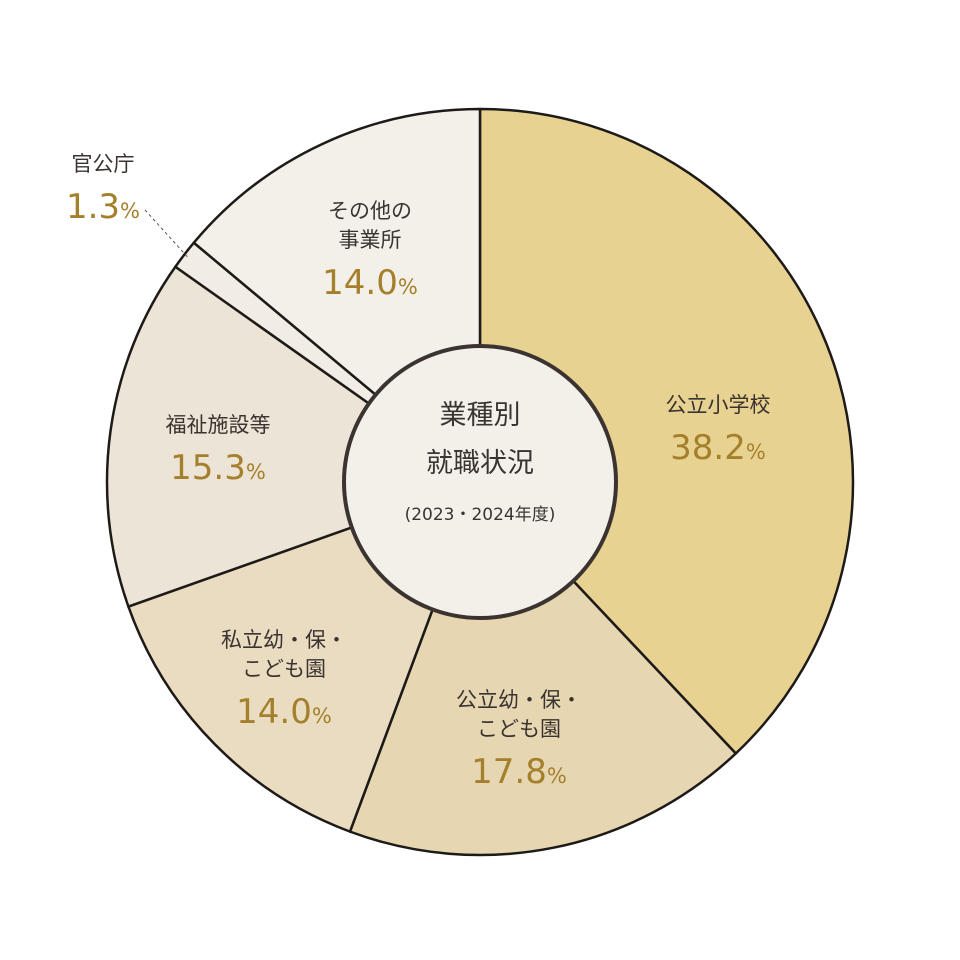  I want to click on slice-label-line: その他の, so click(370, 211).